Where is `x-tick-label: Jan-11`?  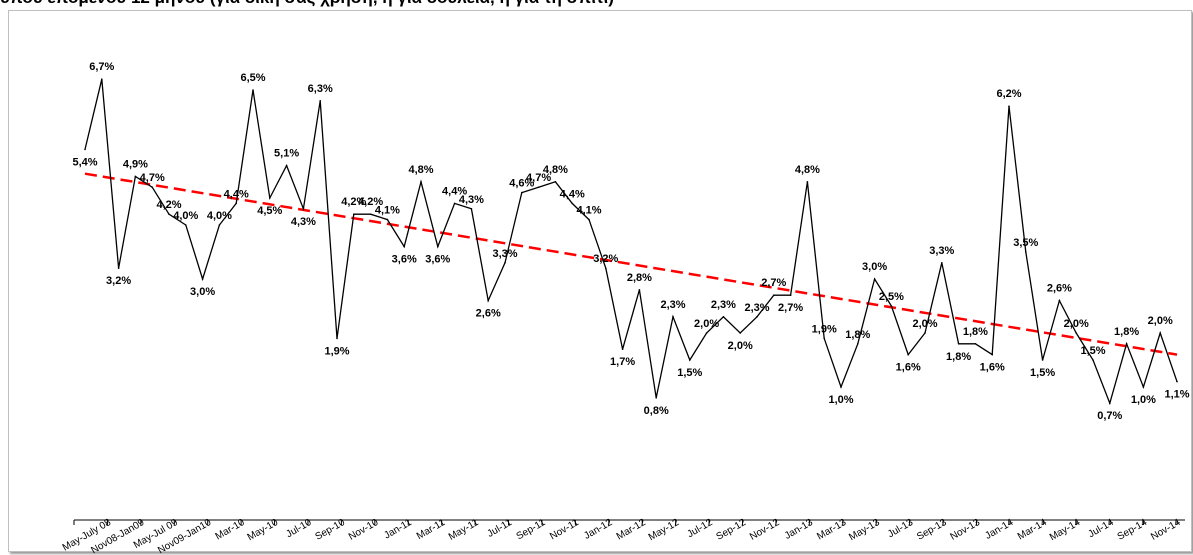 x-tick-label: Jan-11 is located at coordinates (398, 529).